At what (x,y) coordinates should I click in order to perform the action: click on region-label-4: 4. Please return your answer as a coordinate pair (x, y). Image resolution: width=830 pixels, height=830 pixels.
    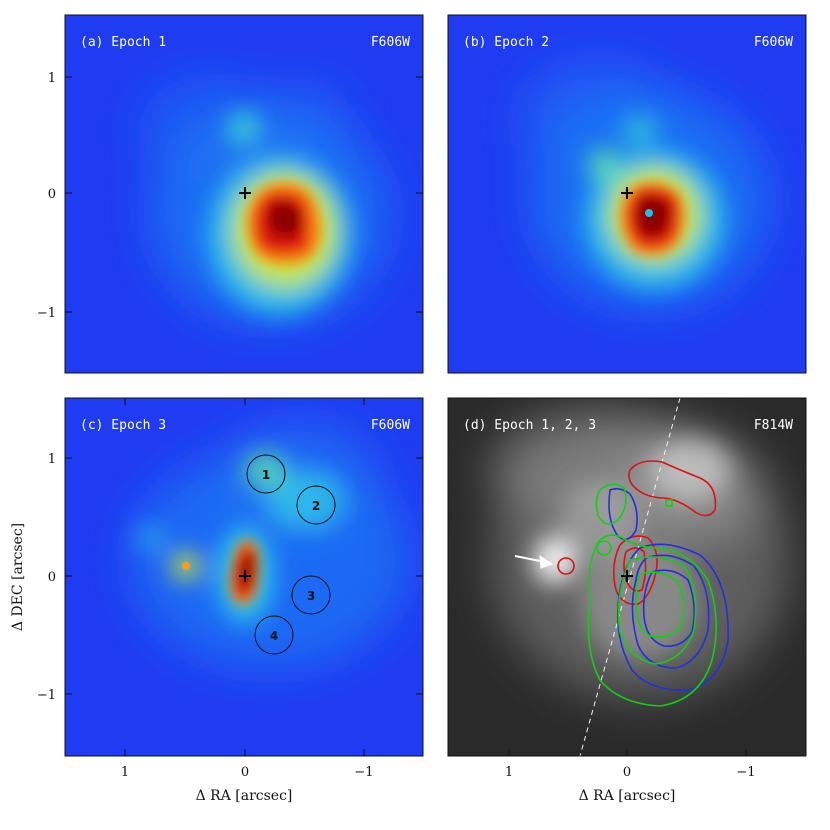
    Looking at the image, I should click on (274, 636).